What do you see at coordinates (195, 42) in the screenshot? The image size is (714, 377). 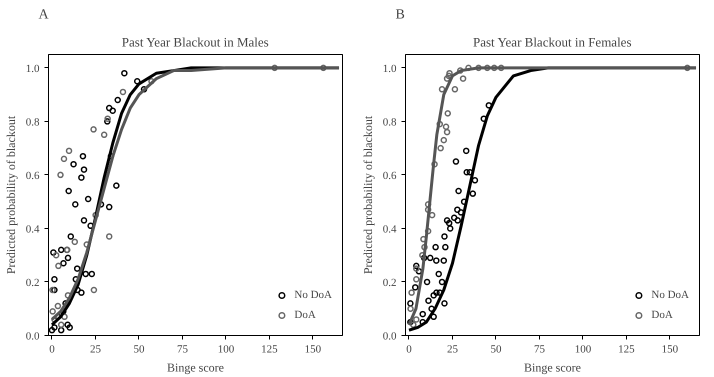 I see `chart-title: Past Year Blackout in Males` at bounding box center [195, 42].